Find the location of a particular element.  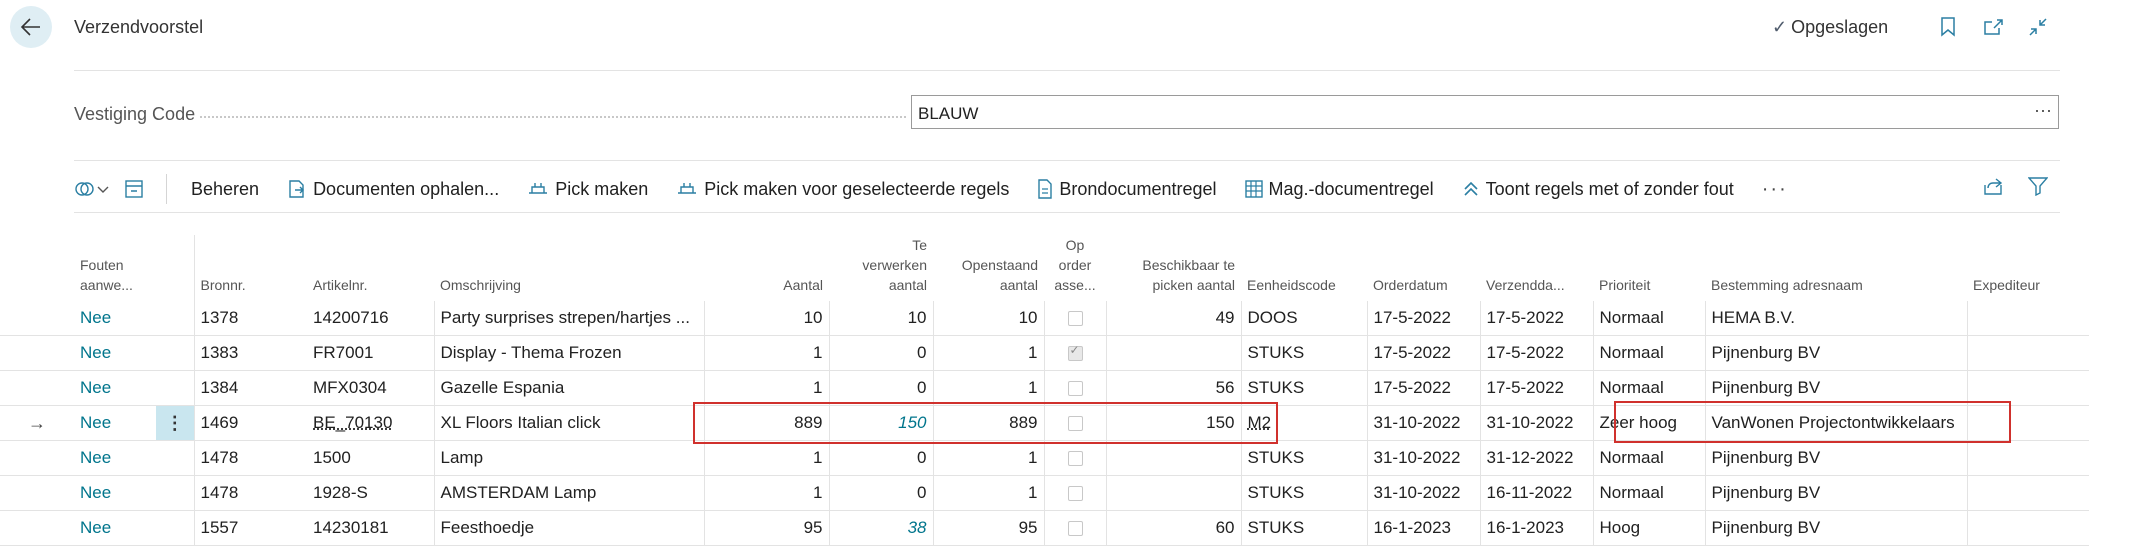

beschikbaar-cell is located at coordinates (1173, 458).